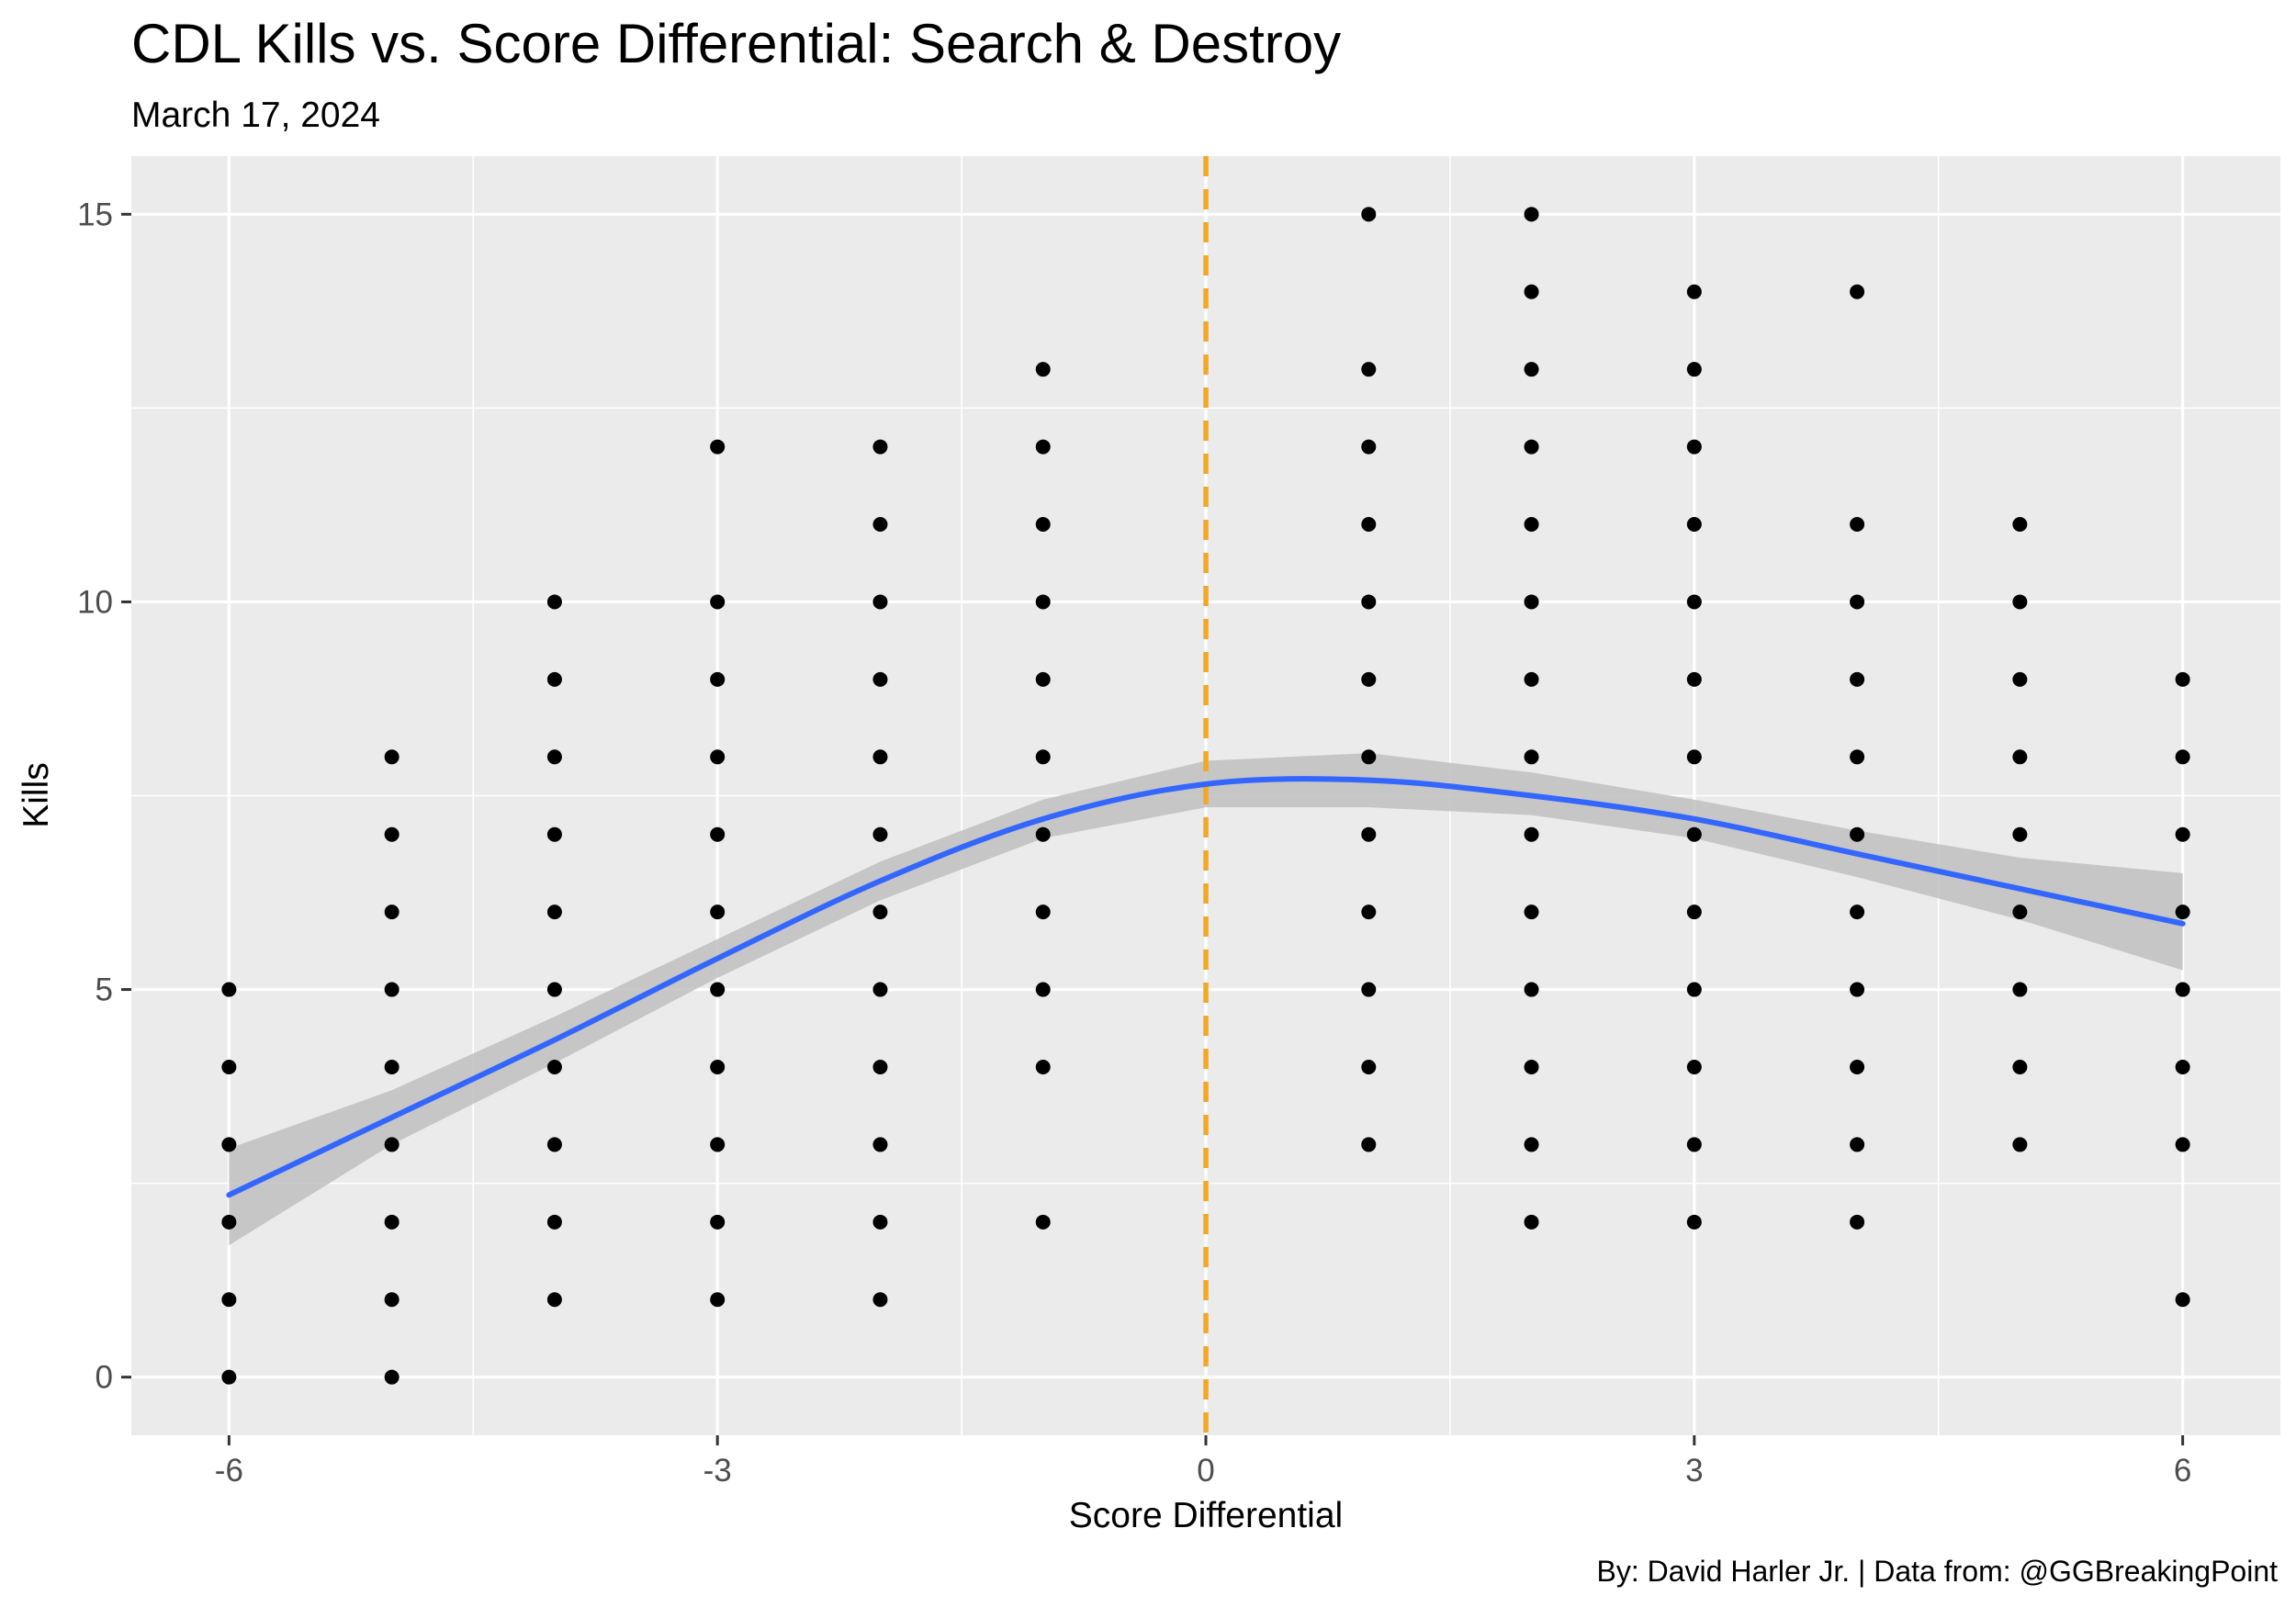 The height and width of the screenshot is (1607, 2296). What do you see at coordinates (95, 214) in the screenshot?
I see `y-tick-label: 15` at bounding box center [95, 214].